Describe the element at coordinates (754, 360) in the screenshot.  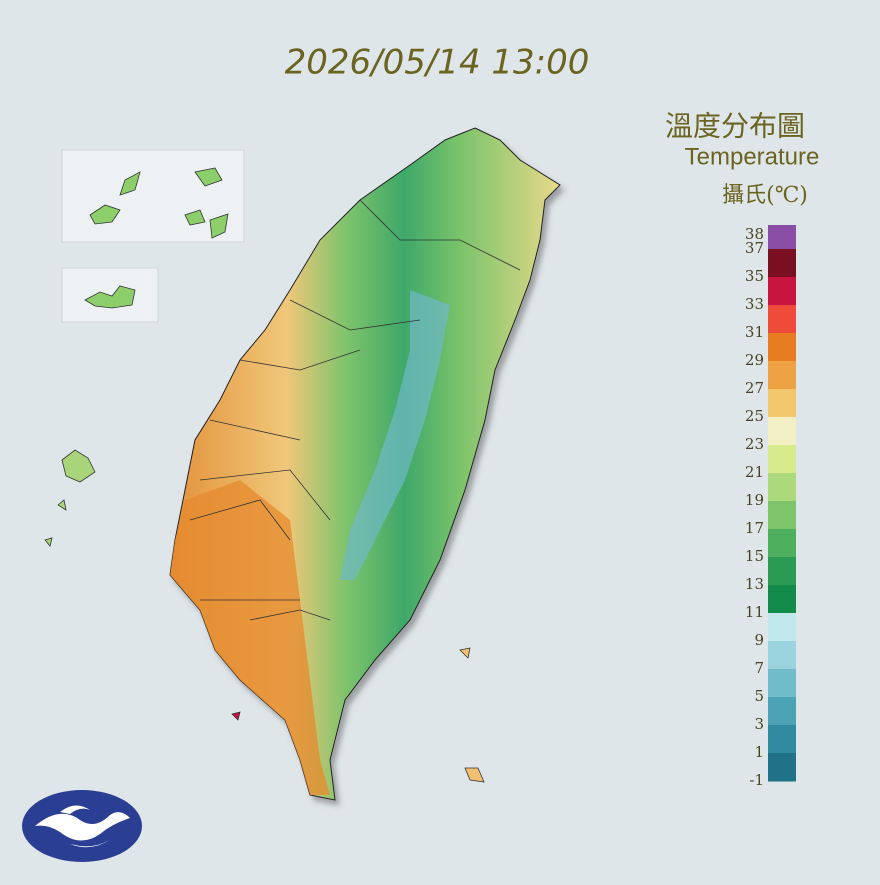
I see `legend-tick-label: 29` at that location.